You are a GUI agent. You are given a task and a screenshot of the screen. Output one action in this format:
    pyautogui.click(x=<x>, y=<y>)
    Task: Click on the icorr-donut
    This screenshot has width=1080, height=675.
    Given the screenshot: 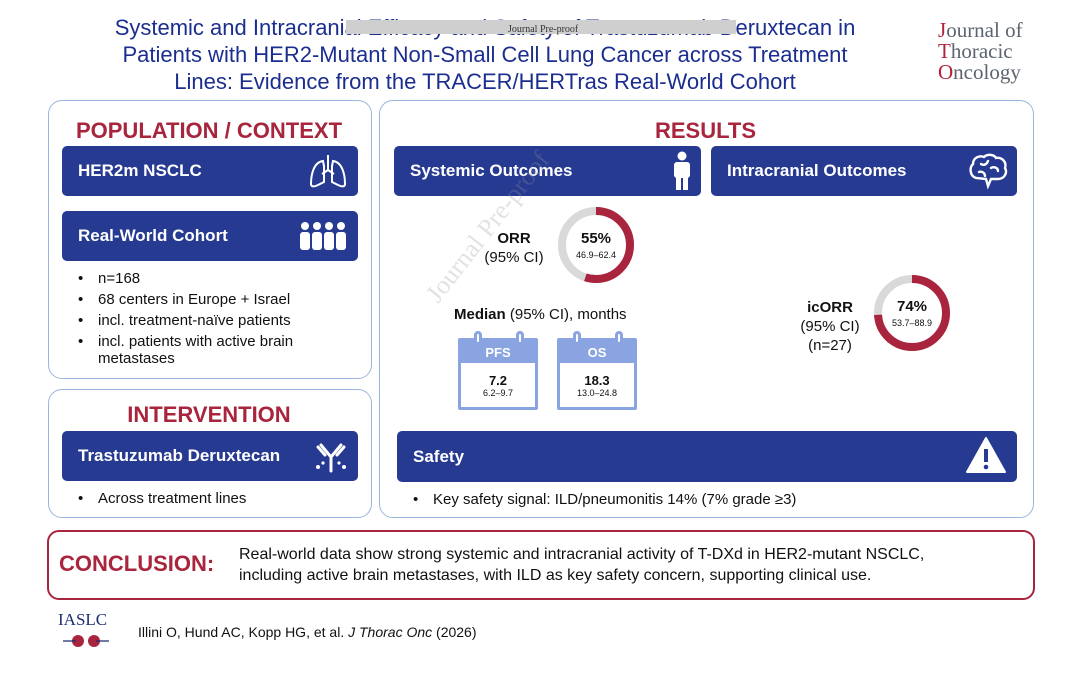 What is the action you would take?
    pyautogui.click(x=912, y=313)
    